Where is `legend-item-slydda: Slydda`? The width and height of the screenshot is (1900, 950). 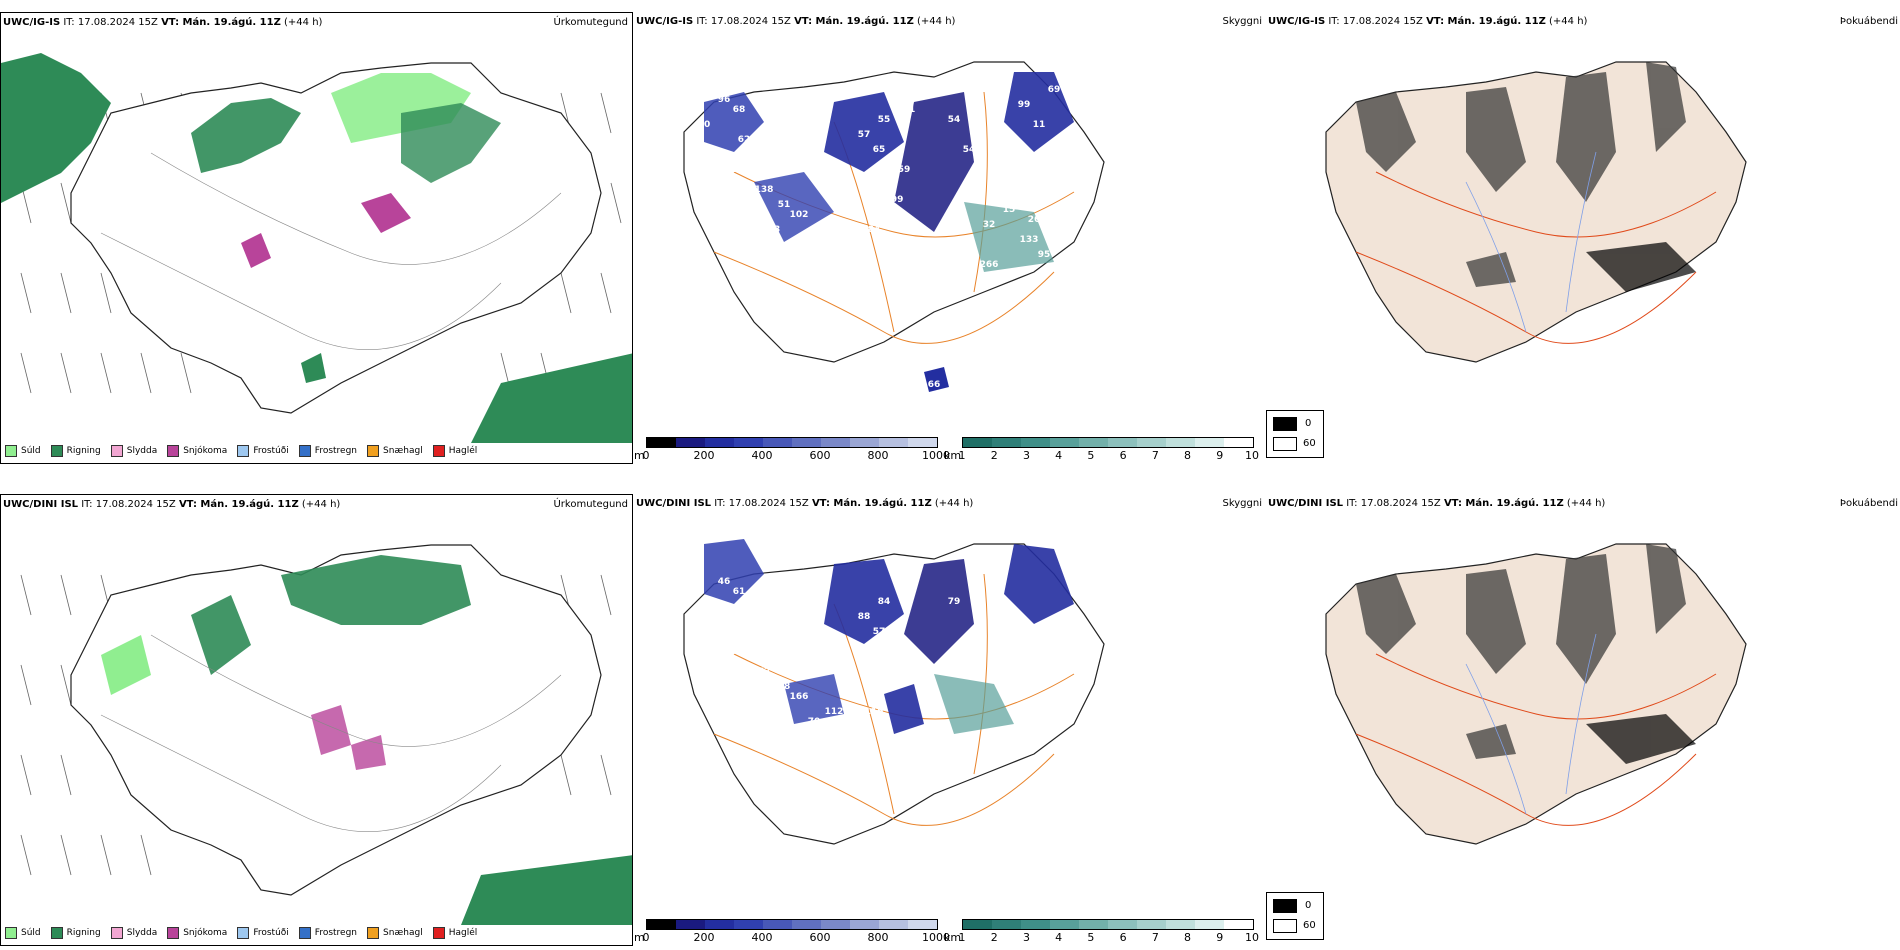 legend-item-slydda: Slydda is located at coordinates (133, 451).